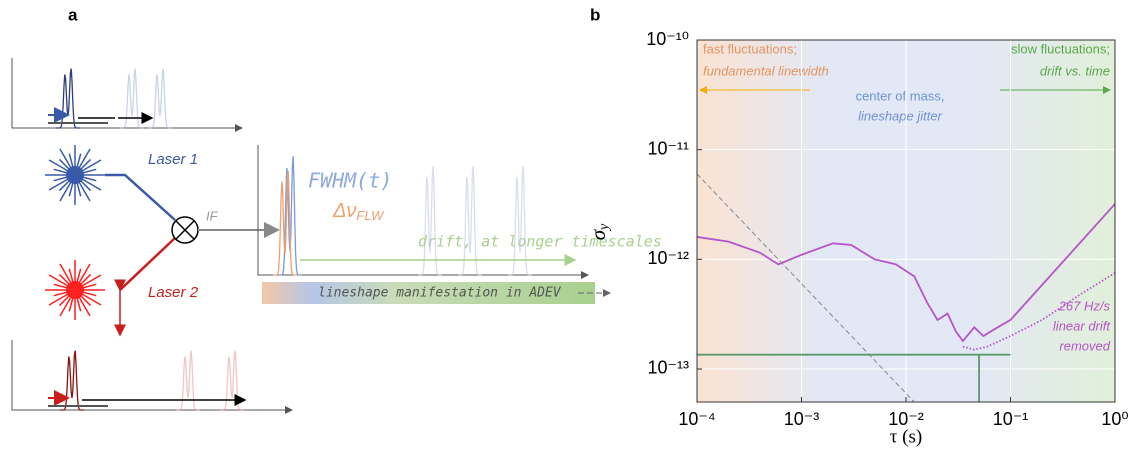  I want to click on symbol: σ, so click(598, 234).